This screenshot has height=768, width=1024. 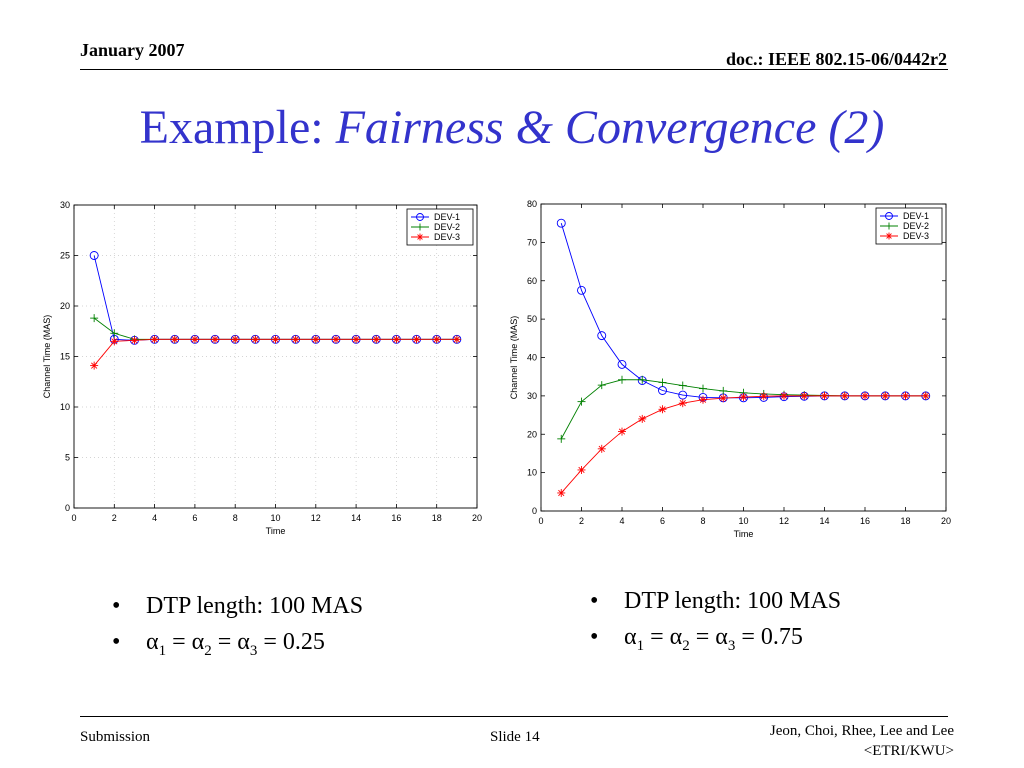 I want to click on y-tick-label: 50, so click(x=532, y=319).